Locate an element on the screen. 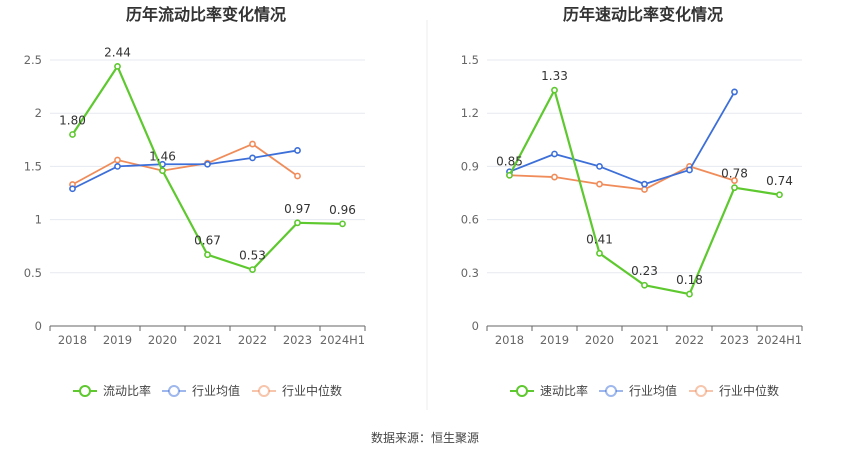  data-label: 0.97 is located at coordinates (297, 209).